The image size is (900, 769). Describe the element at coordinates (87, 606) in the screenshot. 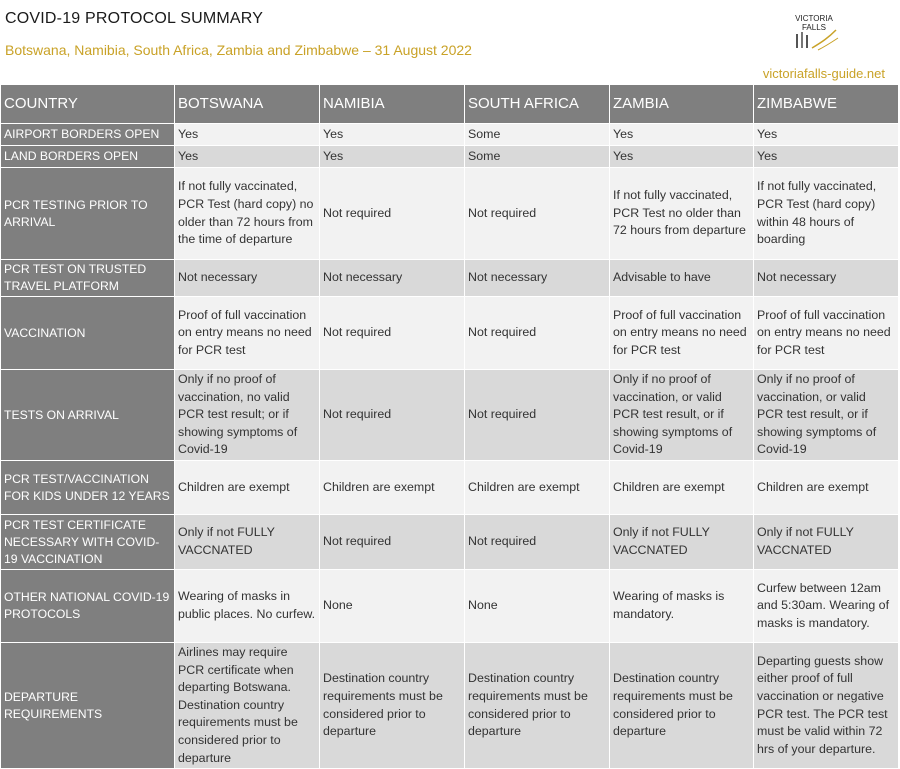

I see `row-label: OTHER NATIONAL COVID-19 PROTOCOLS` at that location.